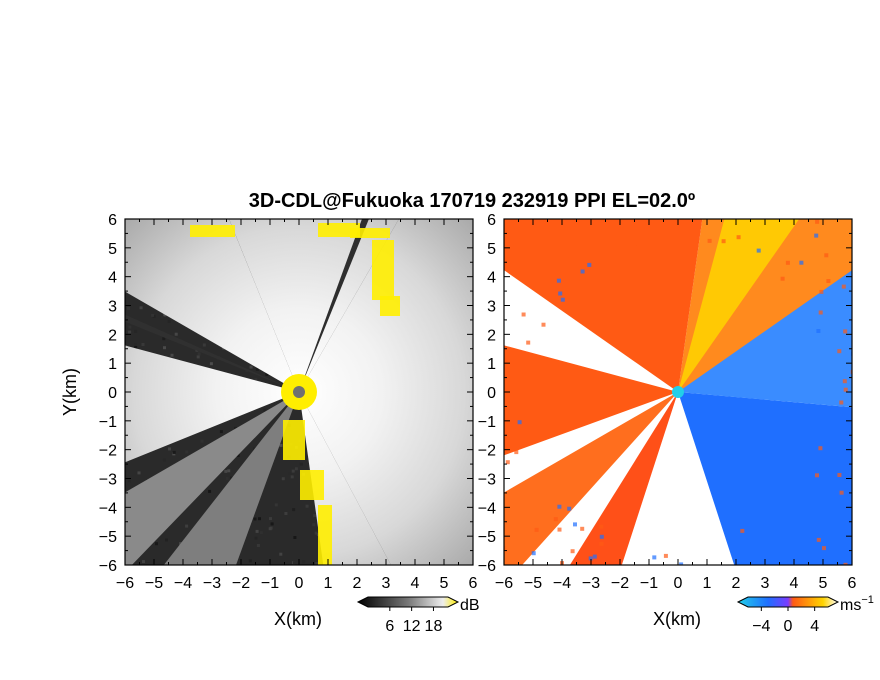  What do you see at coordinates (434, 626) in the screenshot?
I see `snr-colorbar-tick-label: 18` at bounding box center [434, 626].